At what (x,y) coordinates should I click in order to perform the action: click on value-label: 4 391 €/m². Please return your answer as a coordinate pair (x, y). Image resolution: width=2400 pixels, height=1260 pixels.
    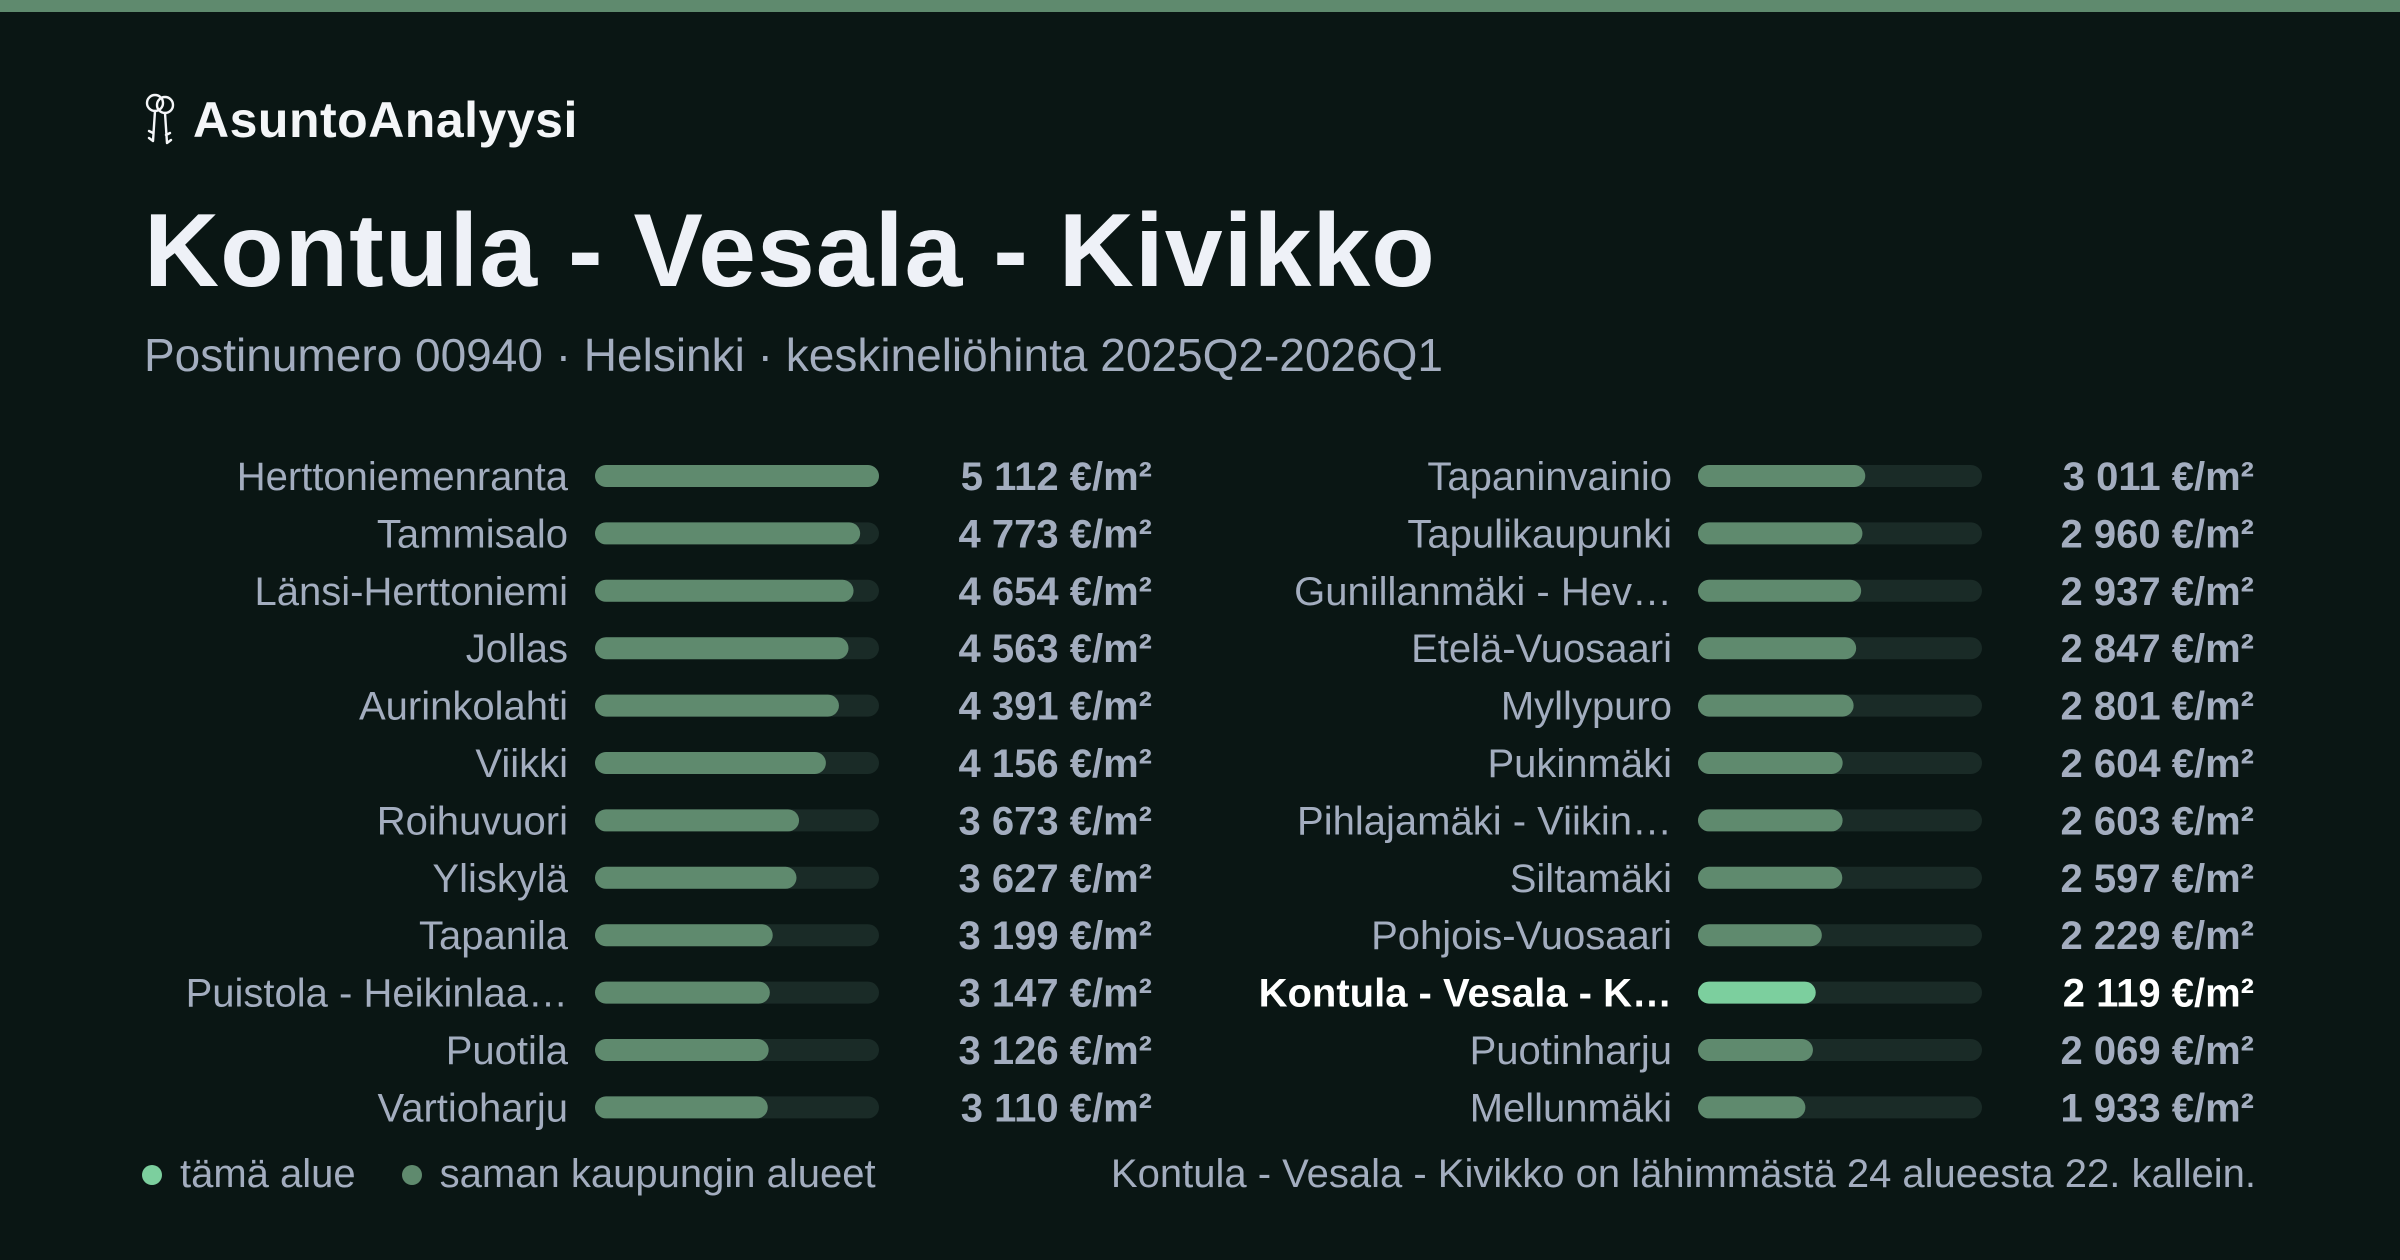
    Looking at the image, I should click on (1055, 707).